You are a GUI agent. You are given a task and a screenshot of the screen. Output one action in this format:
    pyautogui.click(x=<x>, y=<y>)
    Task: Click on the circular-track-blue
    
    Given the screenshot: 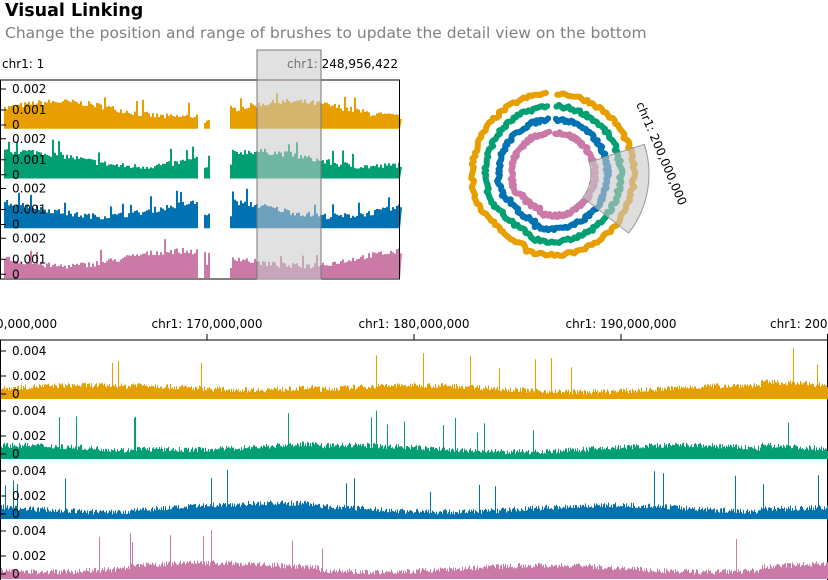 What is the action you would take?
    pyautogui.click(x=553, y=174)
    